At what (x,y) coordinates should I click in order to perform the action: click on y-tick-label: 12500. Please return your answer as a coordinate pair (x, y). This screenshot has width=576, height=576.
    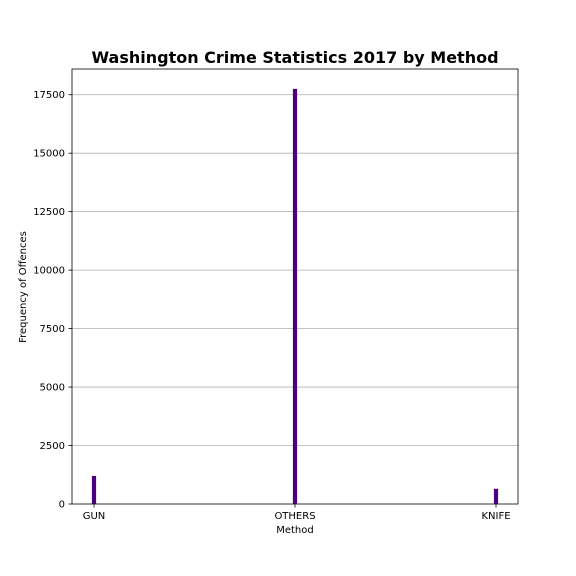
    Looking at the image, I should click on (49, 212).